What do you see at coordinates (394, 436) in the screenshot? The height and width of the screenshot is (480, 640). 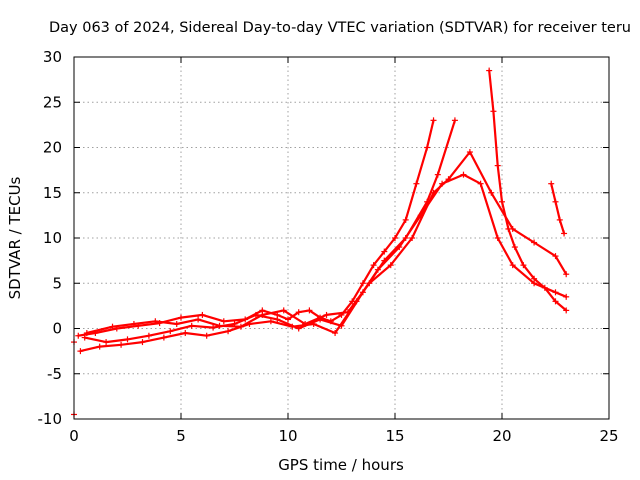 I see `x-tick-label: 15` at bounding box center [394, 436].